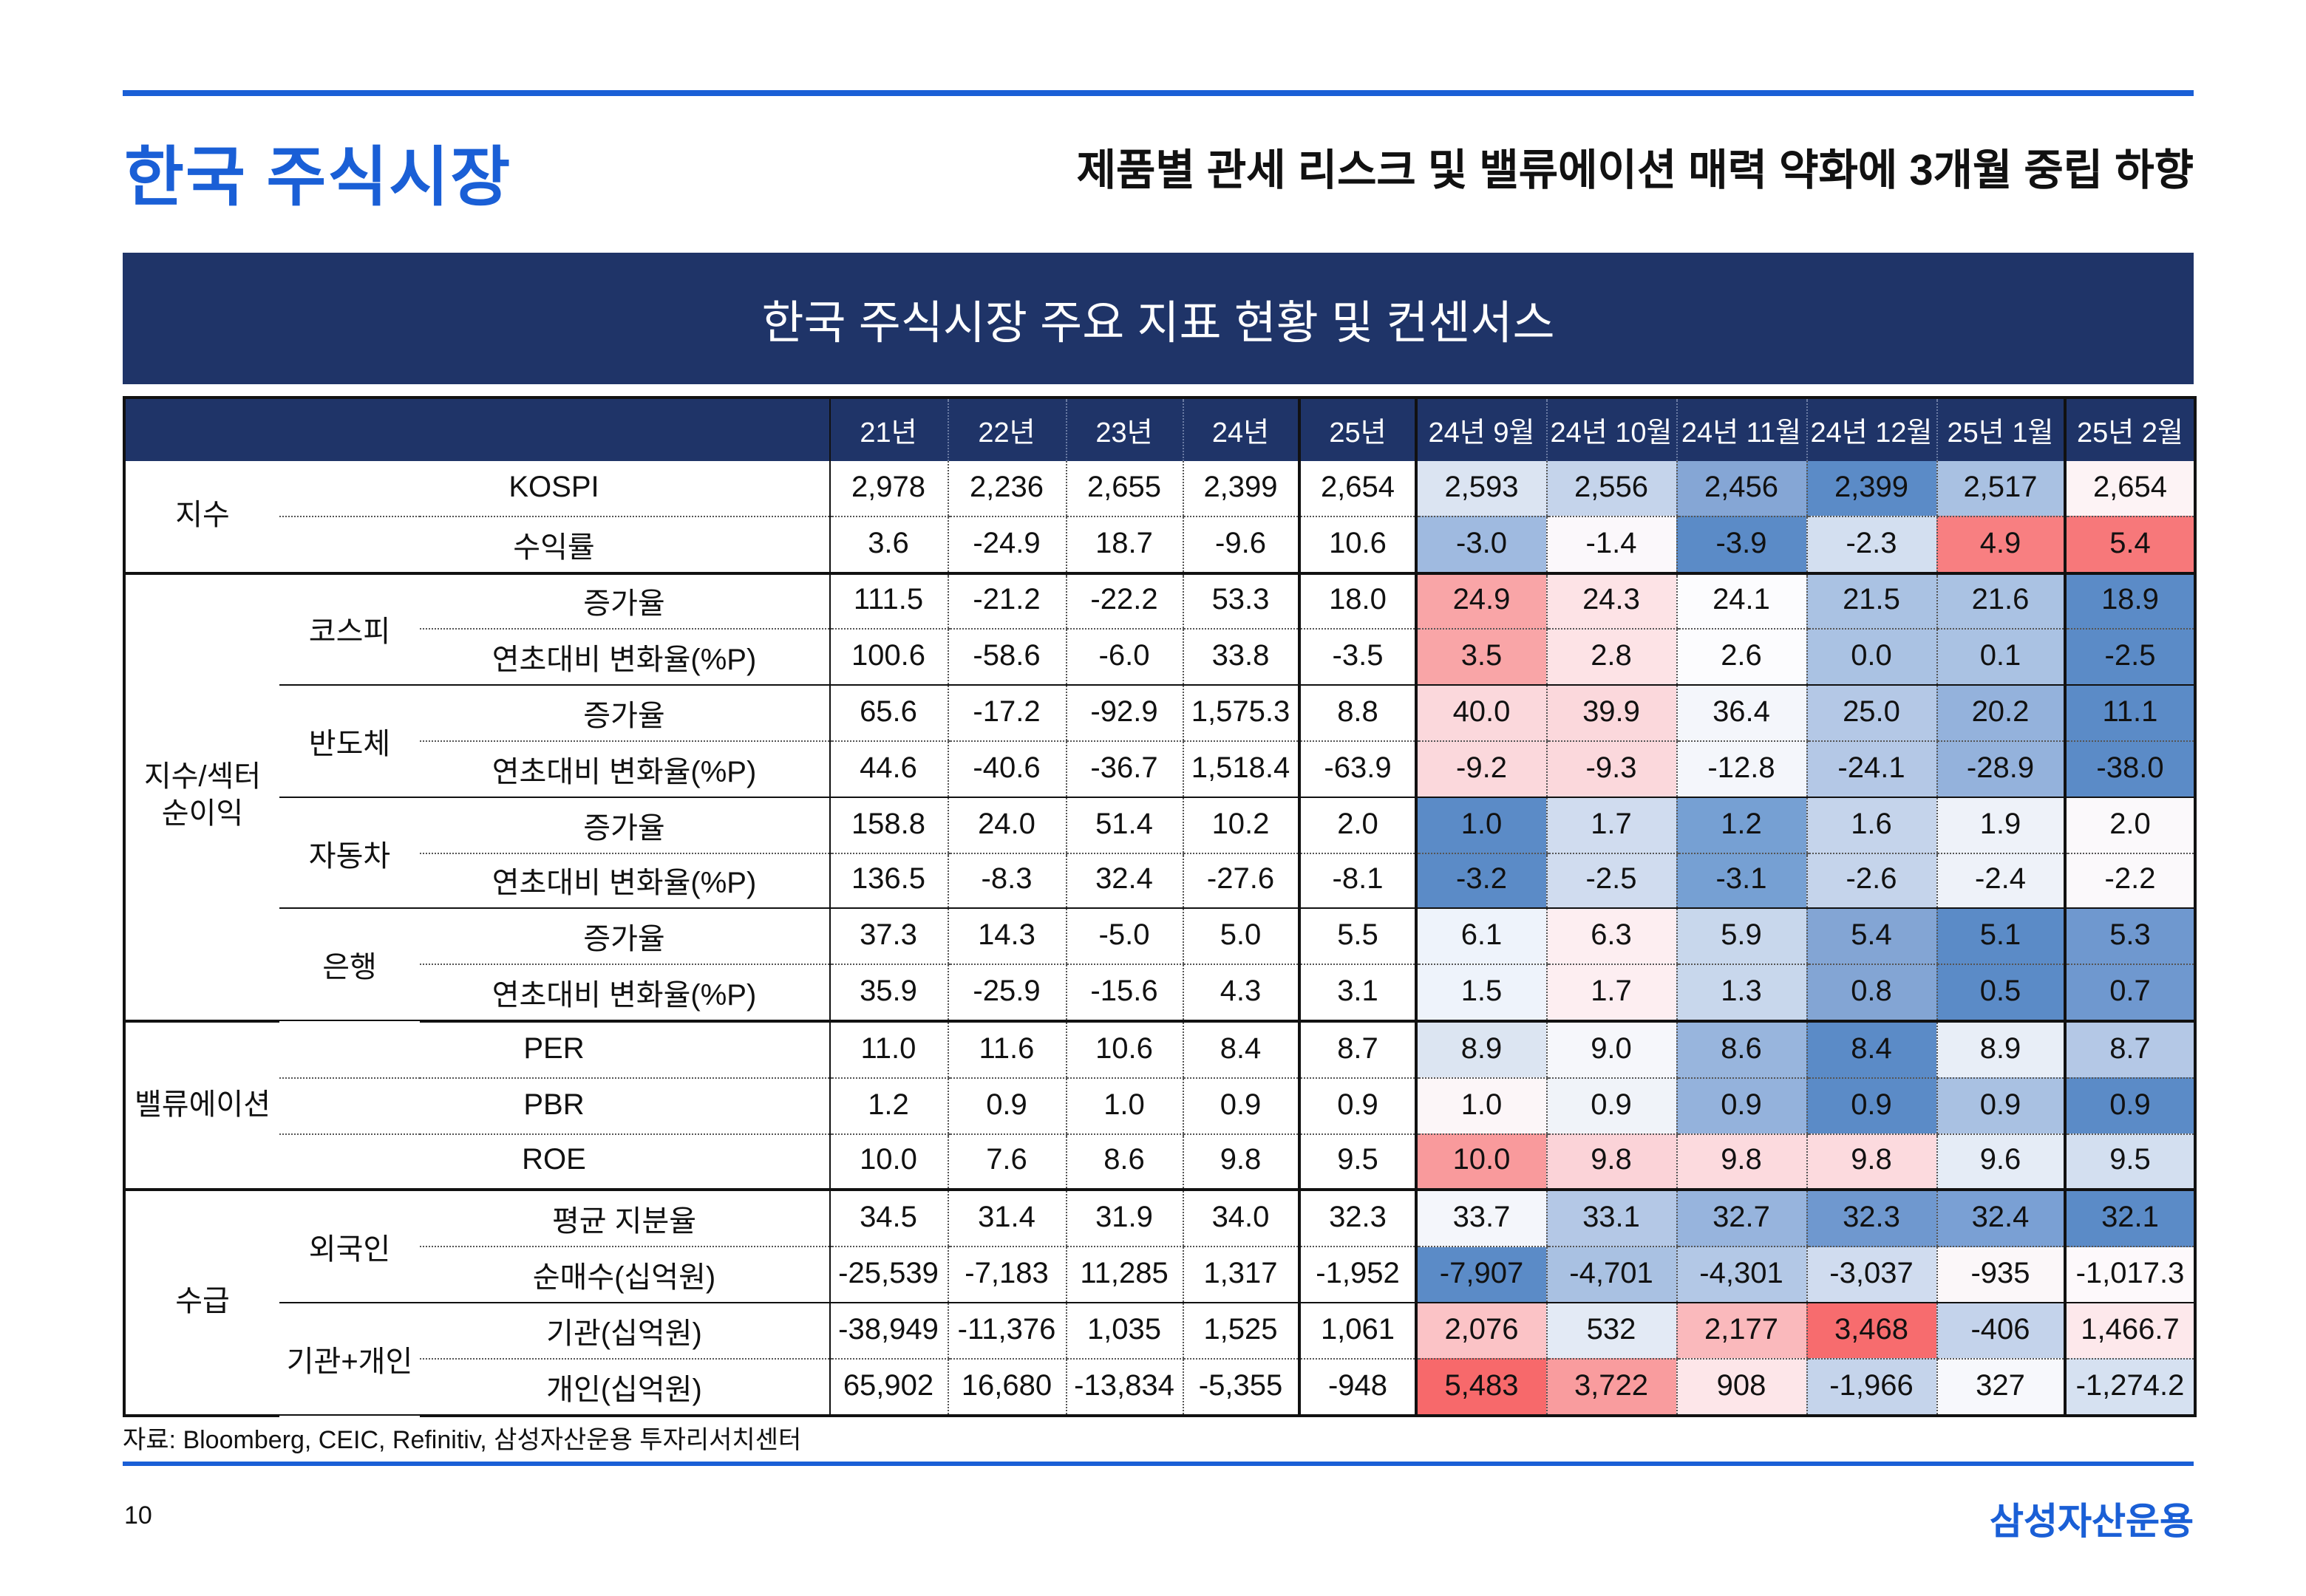 This screenshot has height=1596, width=2306. I want to click on table-cell: 18.0, so click(1357, 601).